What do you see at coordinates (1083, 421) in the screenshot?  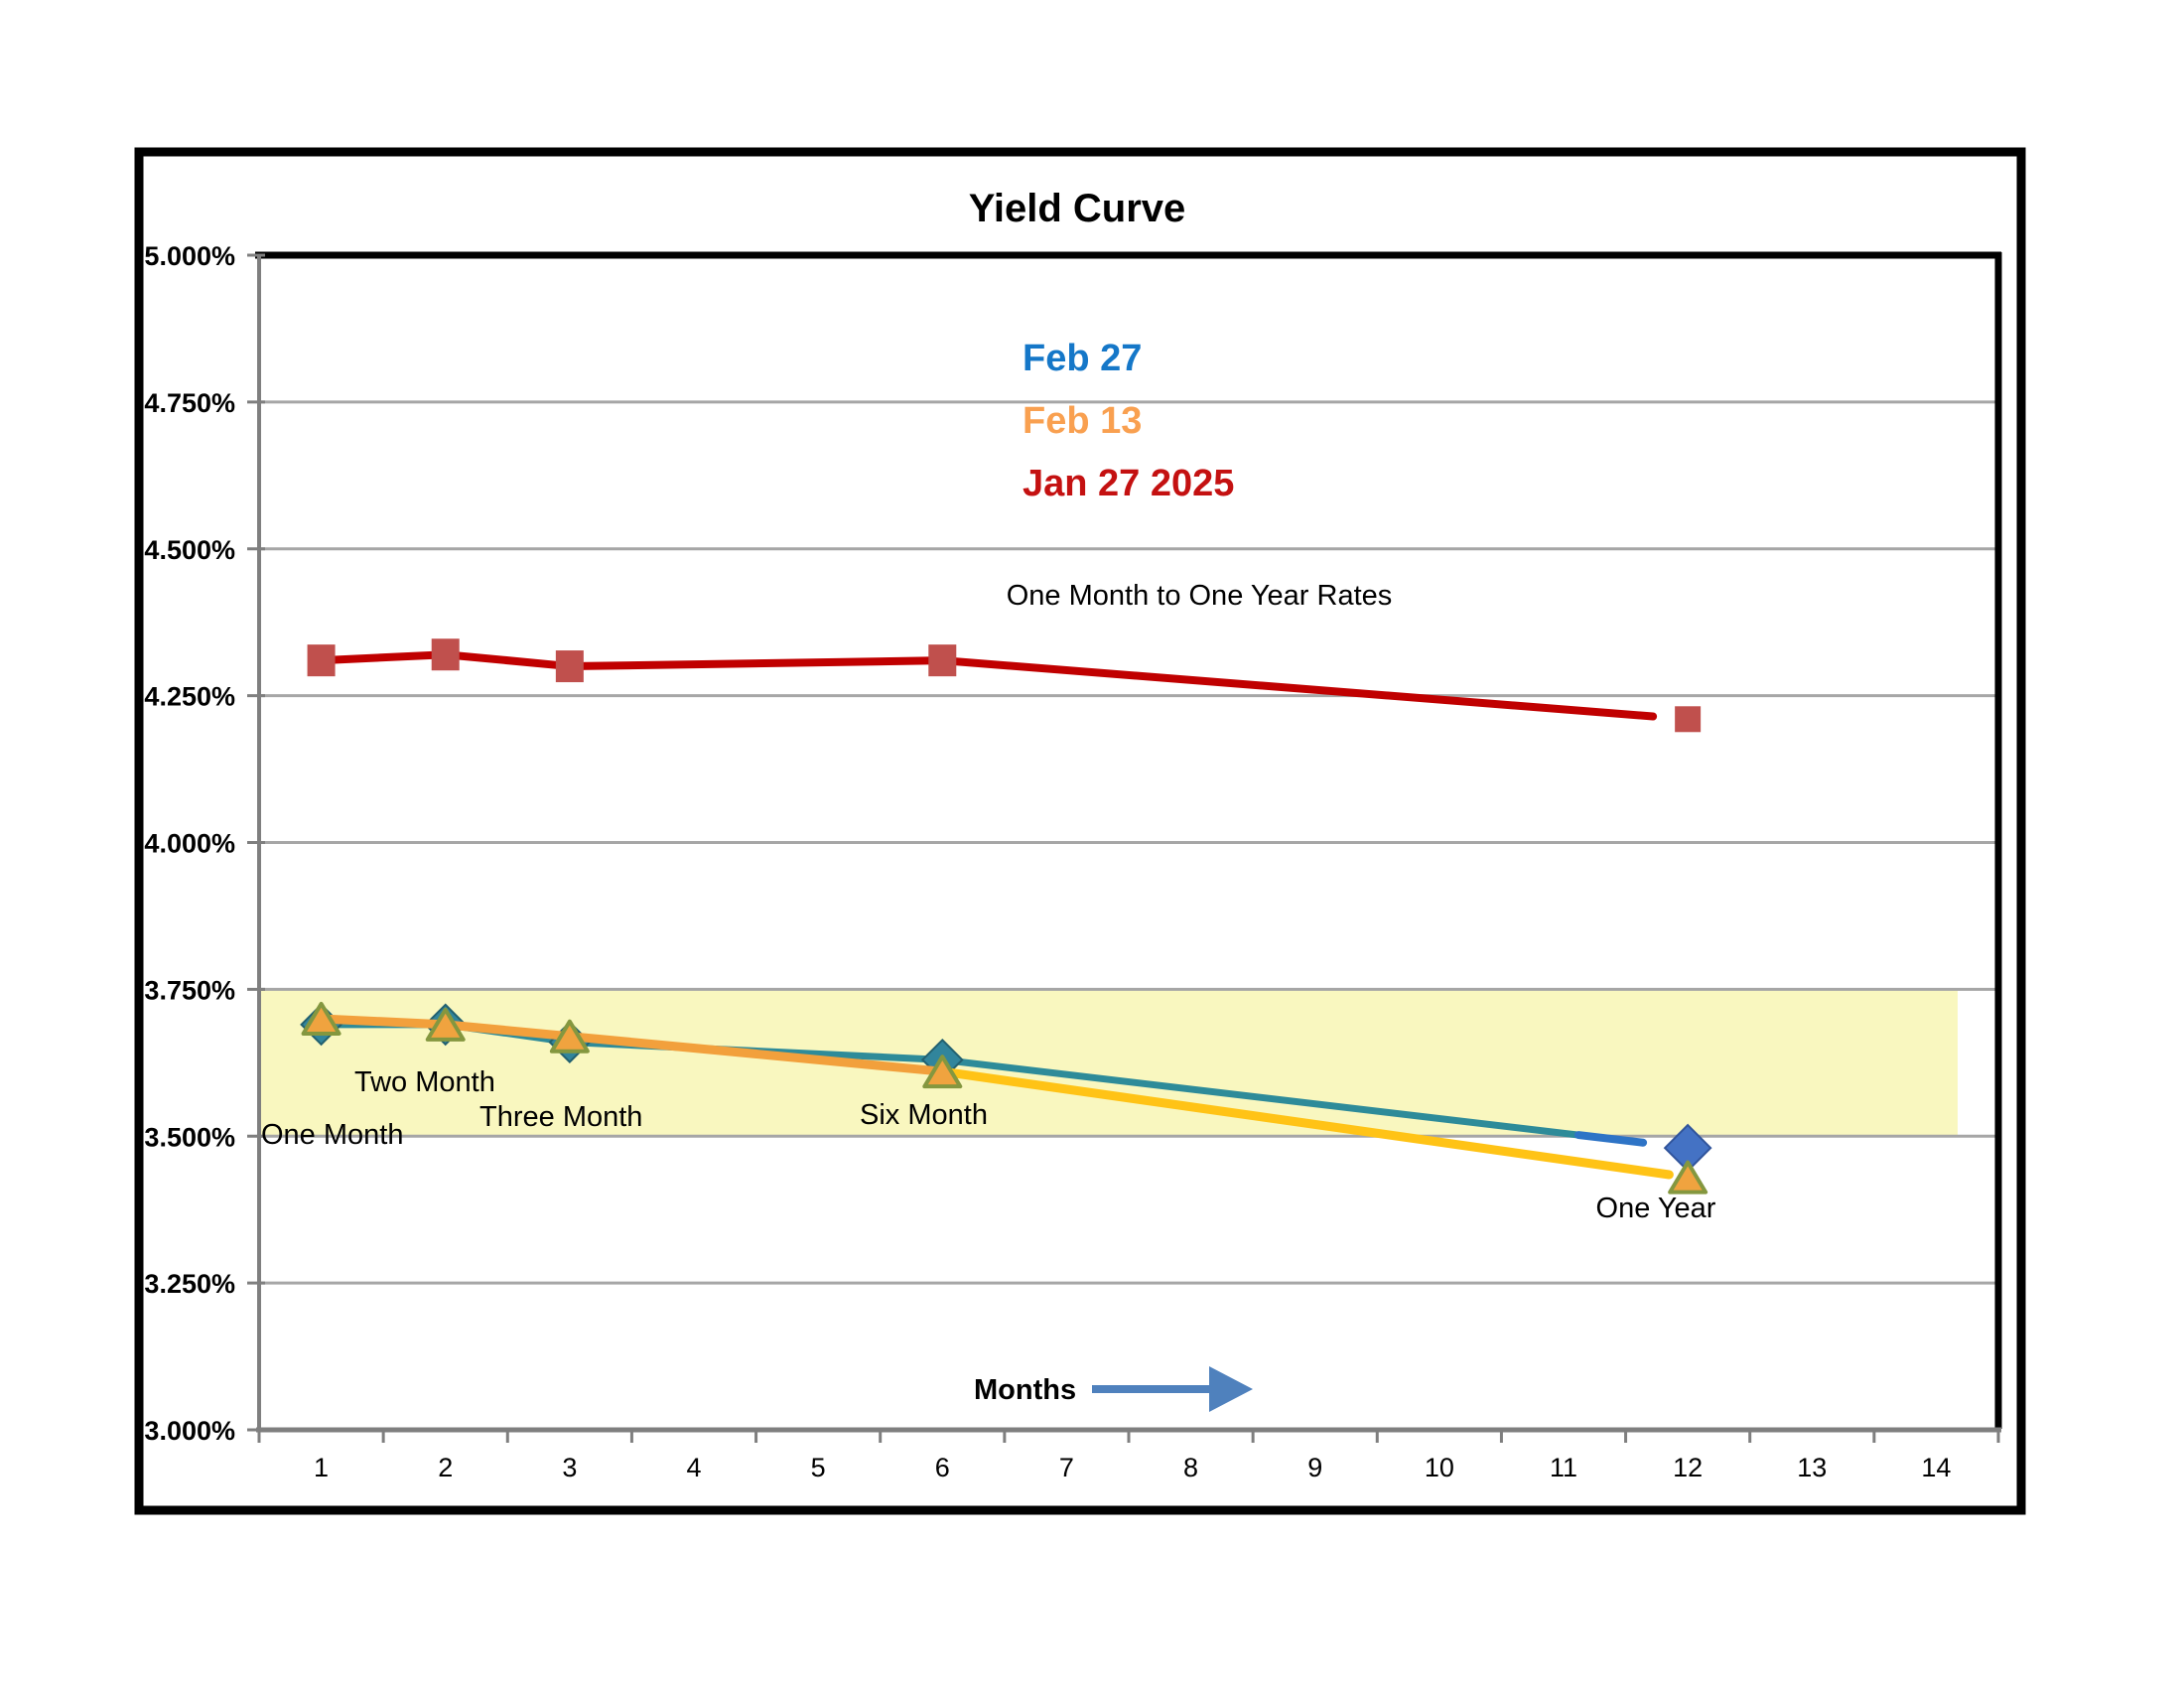 I see `legend-feb-13: Feb 13` at bounding box center [1083, 421].